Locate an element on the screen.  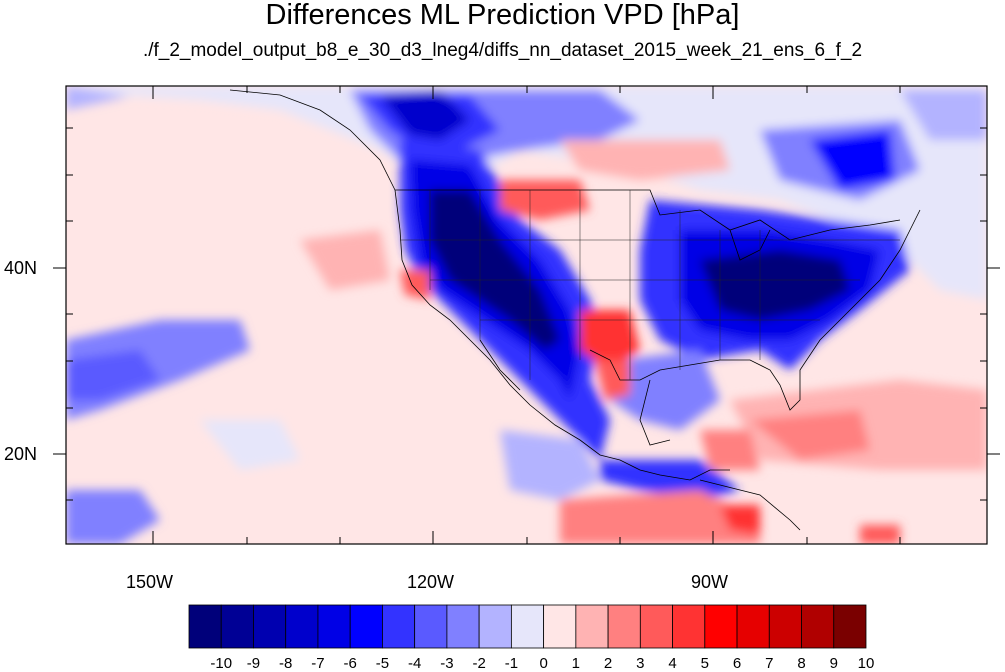
state-borders is located at coordinates (650, 285).